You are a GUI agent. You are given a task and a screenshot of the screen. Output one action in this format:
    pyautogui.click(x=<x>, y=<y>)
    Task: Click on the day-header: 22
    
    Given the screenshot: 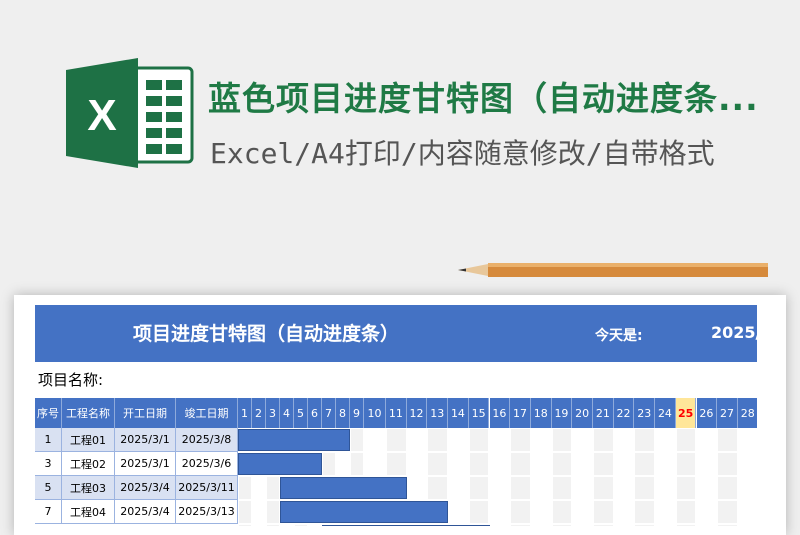 What is the action you would take?
    pyautogui.click(x=624, y=413)
    